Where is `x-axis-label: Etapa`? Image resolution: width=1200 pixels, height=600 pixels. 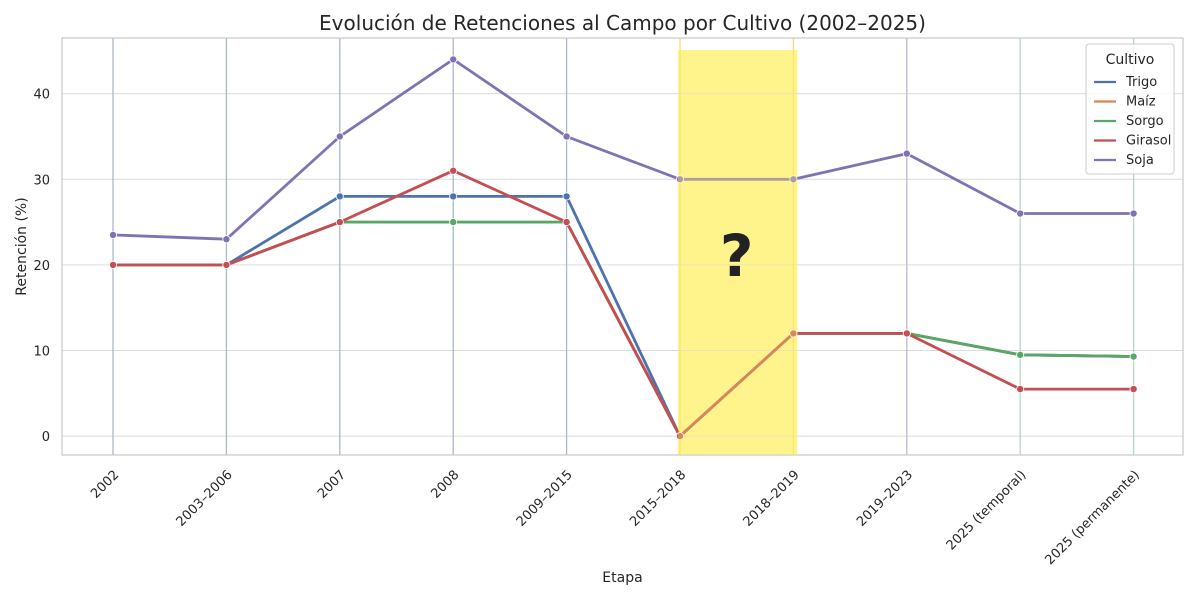 x-axis-label: Etapa is located at coordinates (622, 578).